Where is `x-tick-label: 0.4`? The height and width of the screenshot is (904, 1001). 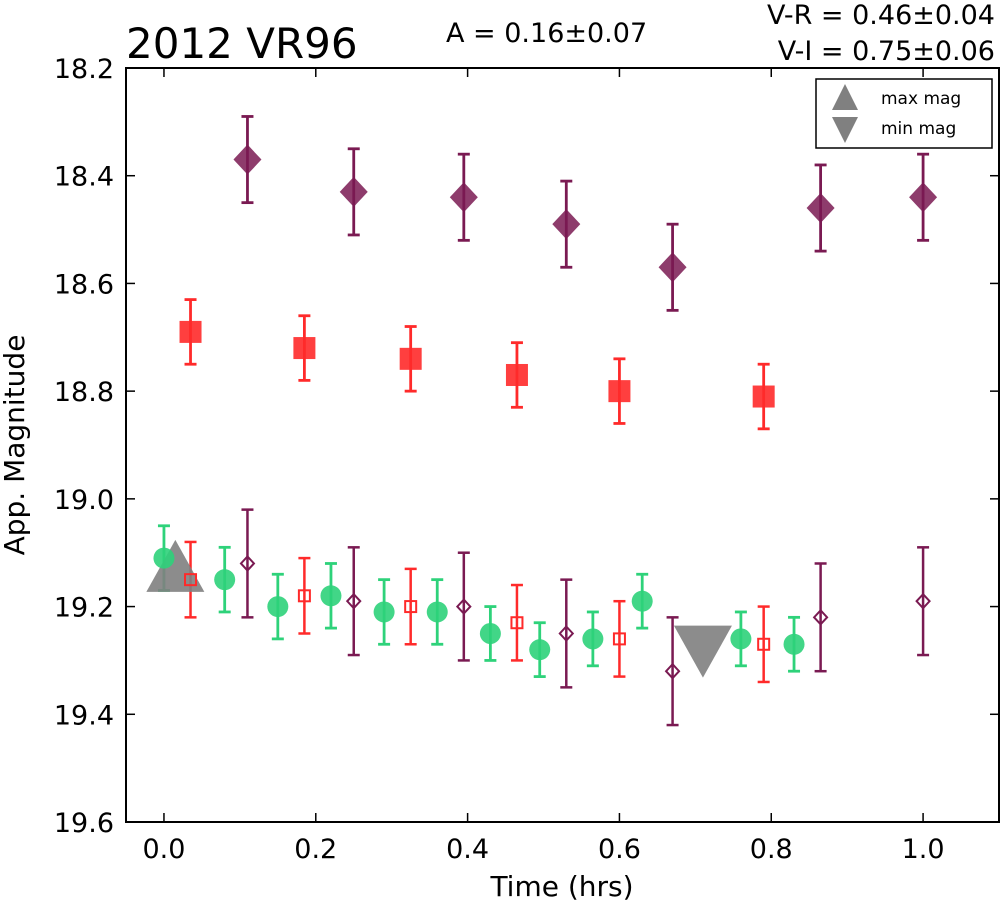 x-tick-label: 0.4 is located at coordinates (467, 849).